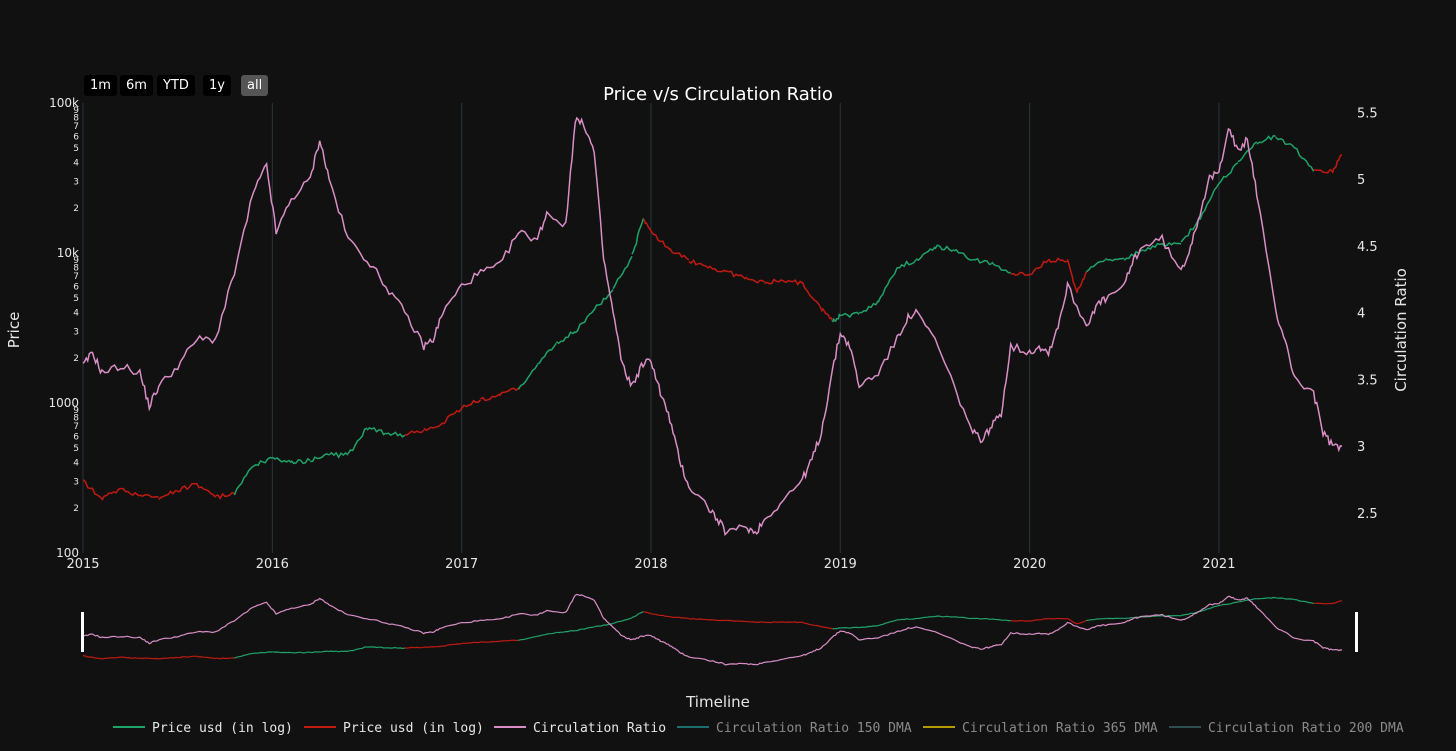  What do you see at coordinates (64, 103) in the screenshot?
I see `y-tick-100k: 100k` at bounding box center [64, 103].